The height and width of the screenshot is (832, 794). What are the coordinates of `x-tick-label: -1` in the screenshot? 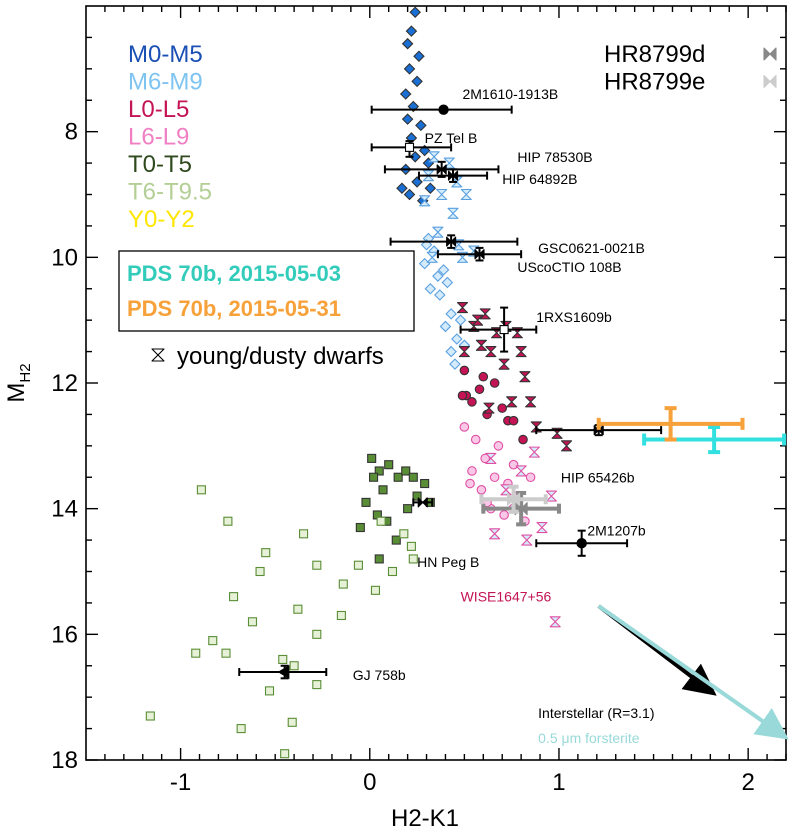 It's located at (180, 782).